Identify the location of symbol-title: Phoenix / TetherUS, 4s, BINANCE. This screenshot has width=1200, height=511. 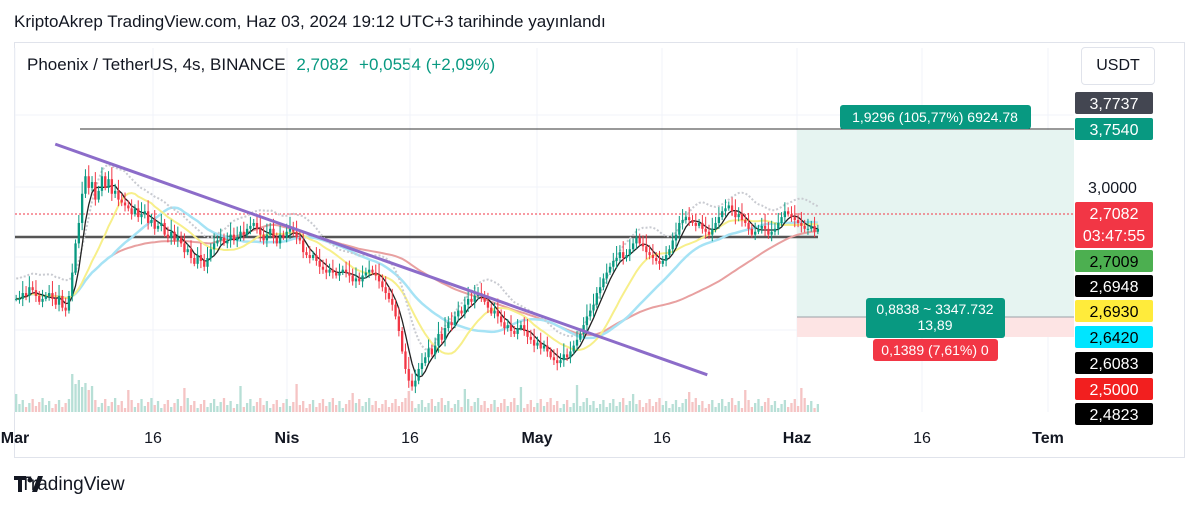
(156, 64).